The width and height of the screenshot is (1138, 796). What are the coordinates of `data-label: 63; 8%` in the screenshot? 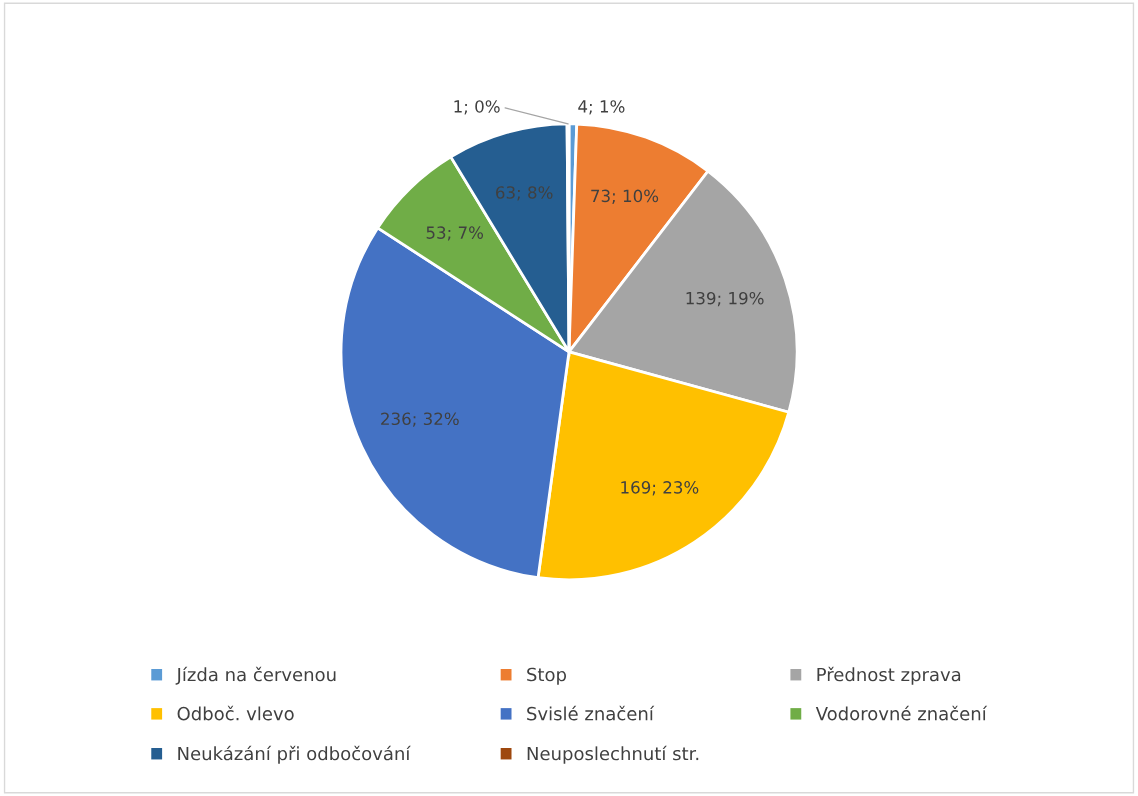 It's located at (524, 193).